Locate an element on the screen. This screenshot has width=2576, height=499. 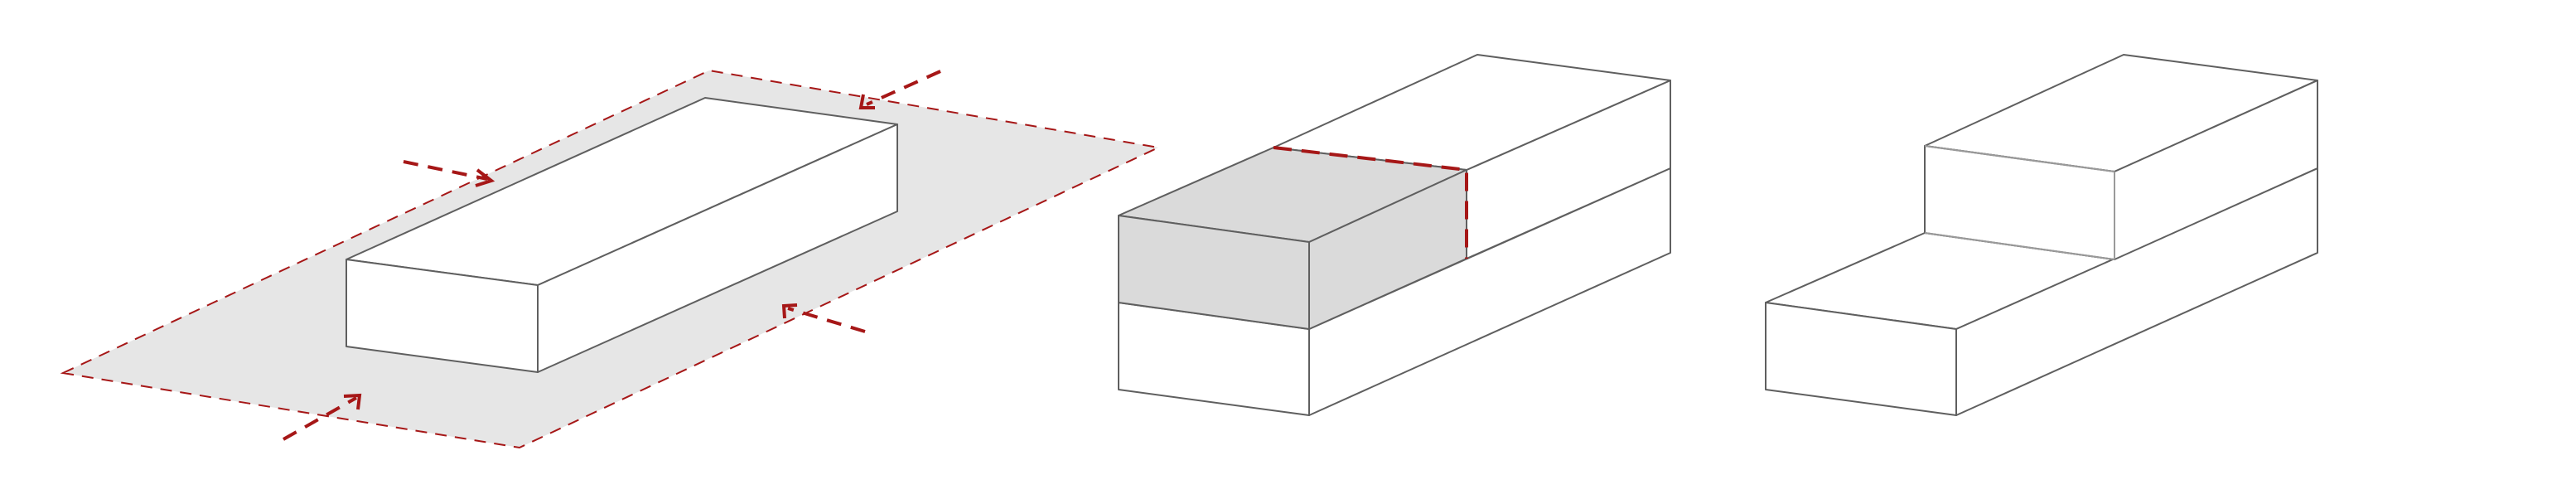
arrow-top-left is located at coordinates (449, 174).